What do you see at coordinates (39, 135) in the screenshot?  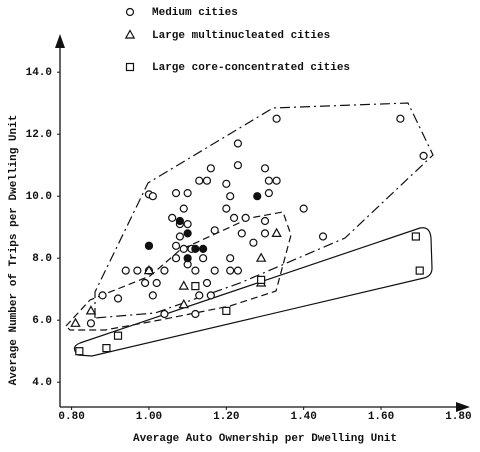 I see `y-tick-label: 12.0` at bounding box center [39, 135].